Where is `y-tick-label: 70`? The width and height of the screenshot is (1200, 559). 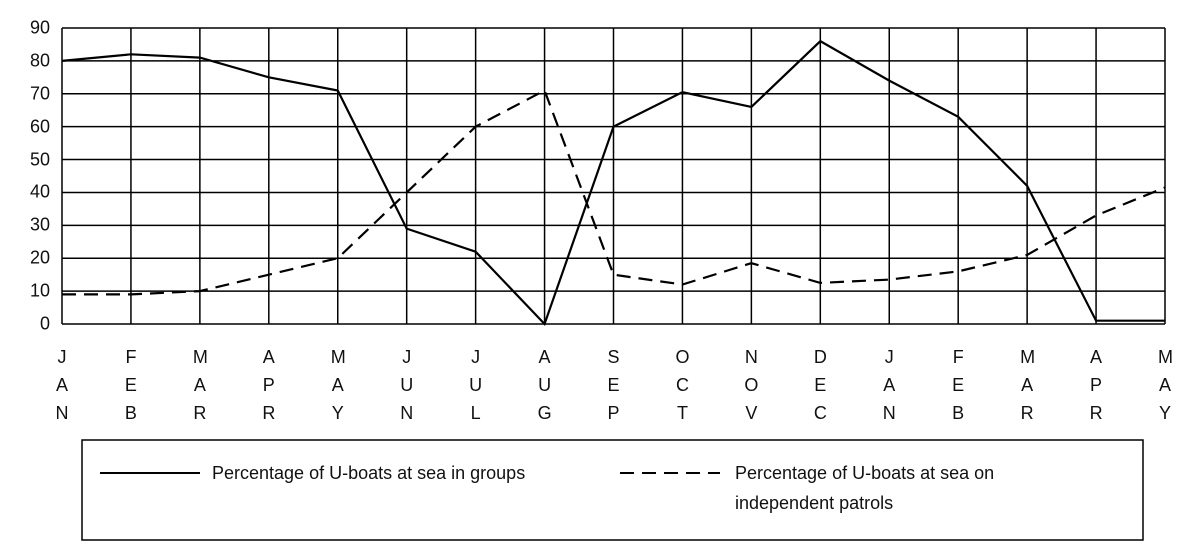
y-tick-label: 70 is located at coordinates (39, 93).